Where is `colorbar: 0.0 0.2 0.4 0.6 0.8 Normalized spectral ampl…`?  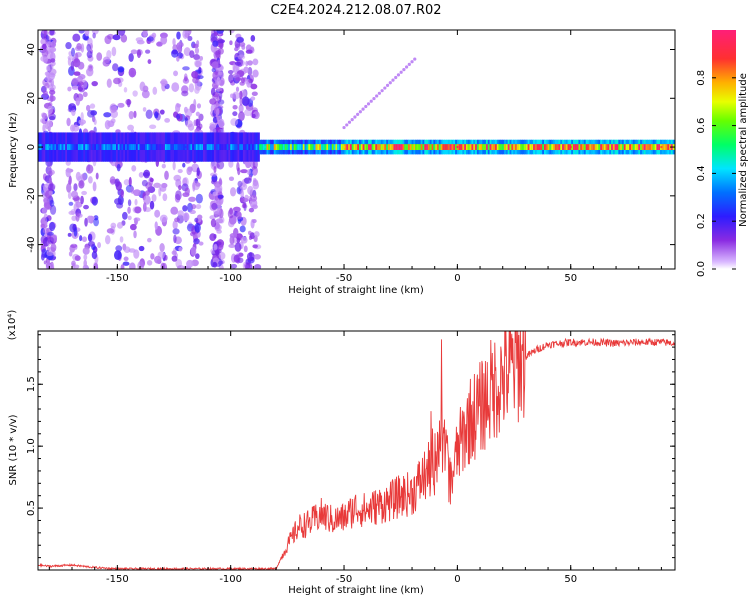
colorbar: 0.0 0.2 0.4 0.6 0.8 Normalized spectral ampl… is located at coordinates (722, 153).